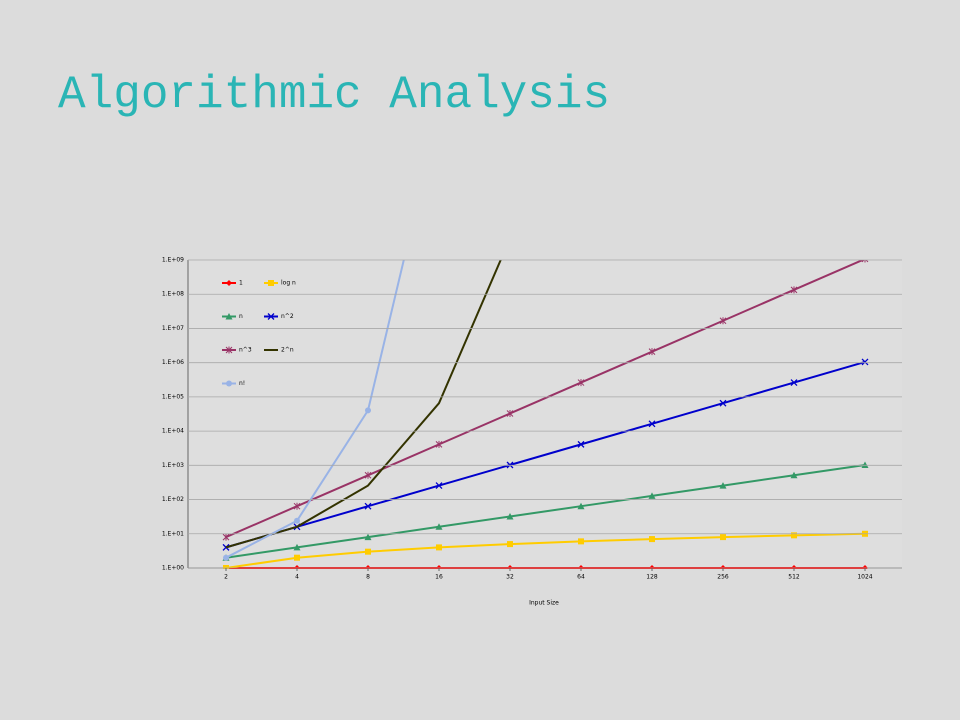  I want to click on legend-label: n!, so click(242, 383).